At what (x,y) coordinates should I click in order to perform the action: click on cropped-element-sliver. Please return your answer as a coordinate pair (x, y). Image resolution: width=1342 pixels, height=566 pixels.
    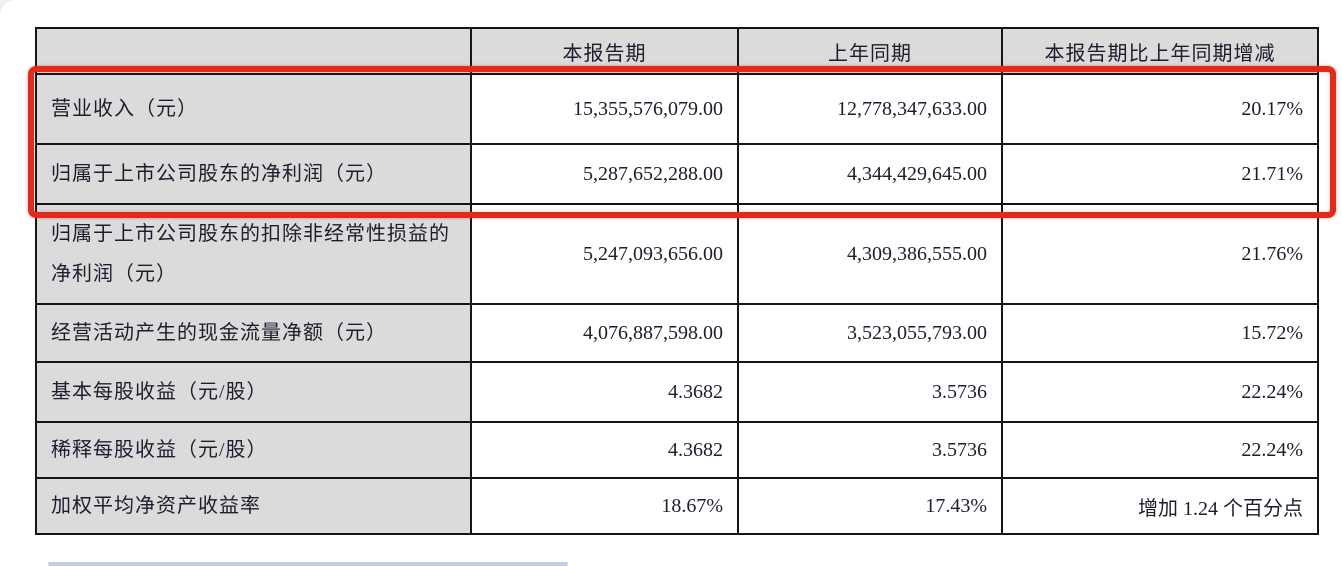
    Looking at the image, I should click on (308, 564).